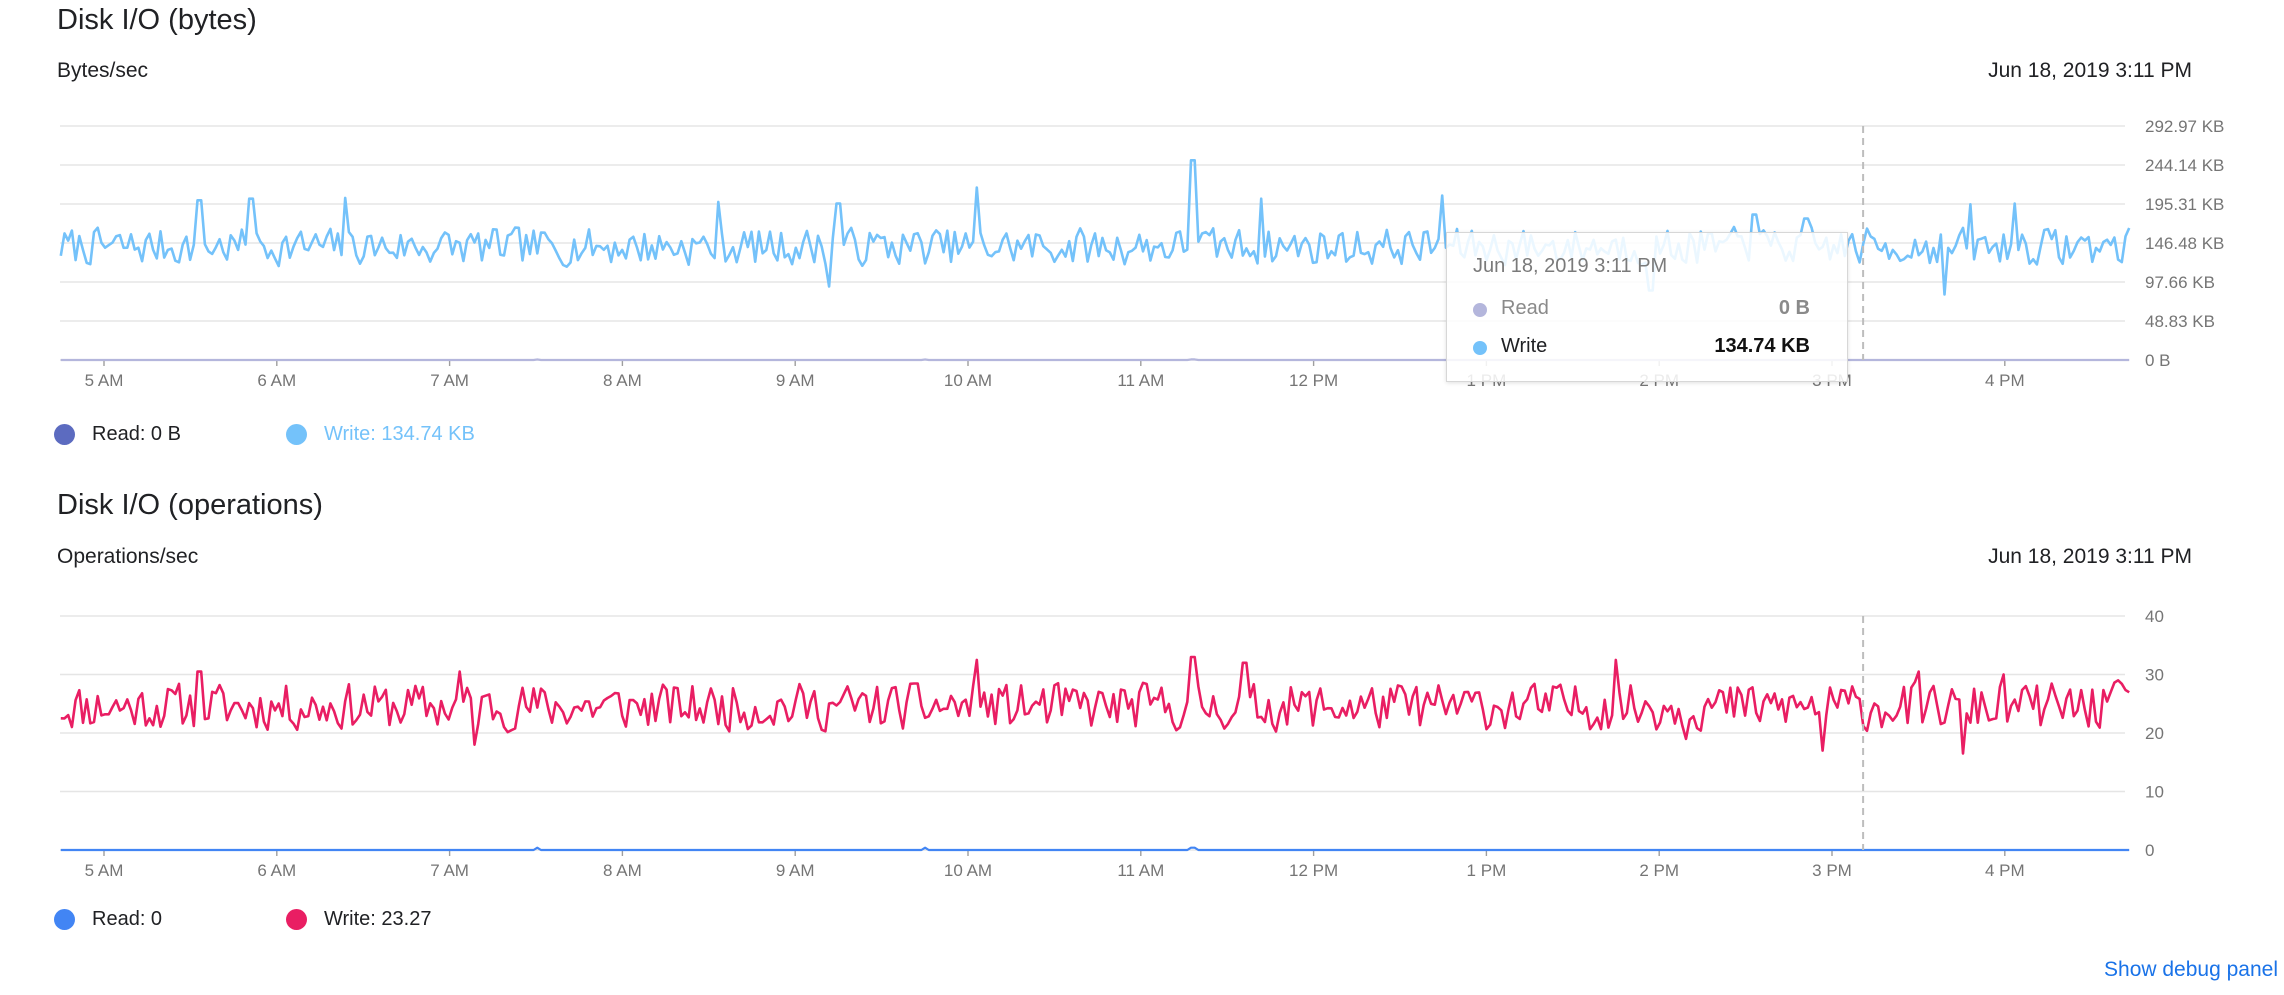  Describe the element at coordinates (2184, 243) in the screenshot. I see `y-tick-label: 146.48 KB` at that location.